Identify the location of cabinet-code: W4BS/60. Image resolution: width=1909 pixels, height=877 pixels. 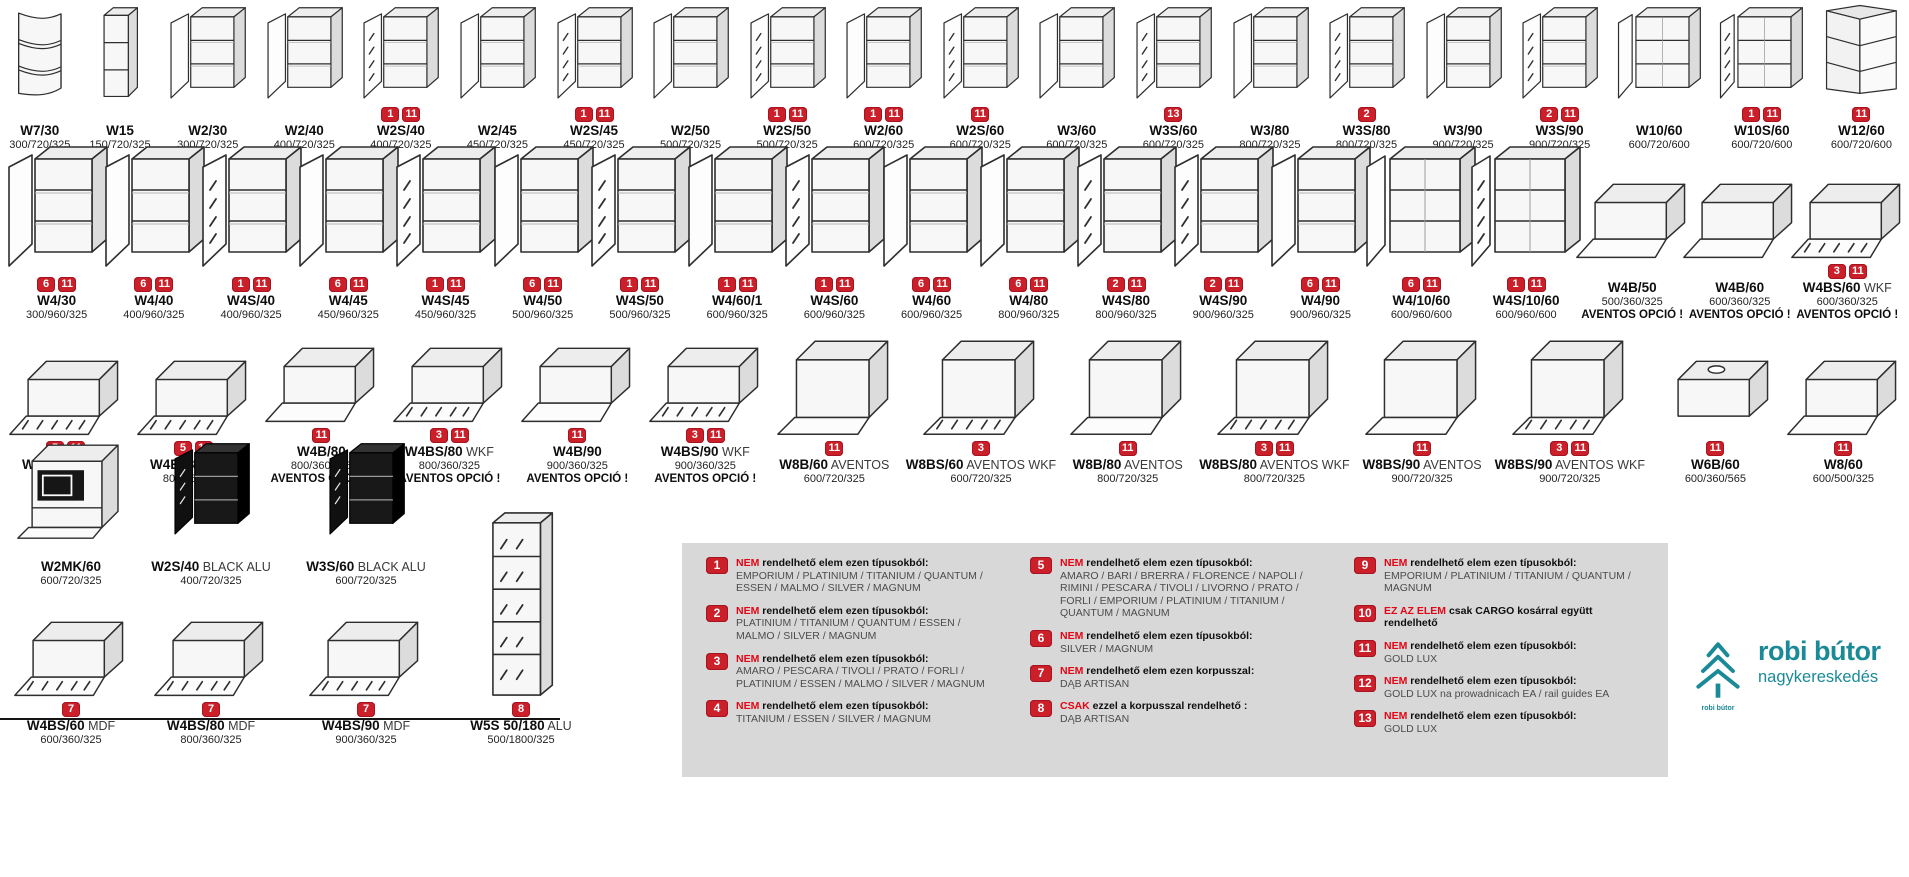
(1831, 287).